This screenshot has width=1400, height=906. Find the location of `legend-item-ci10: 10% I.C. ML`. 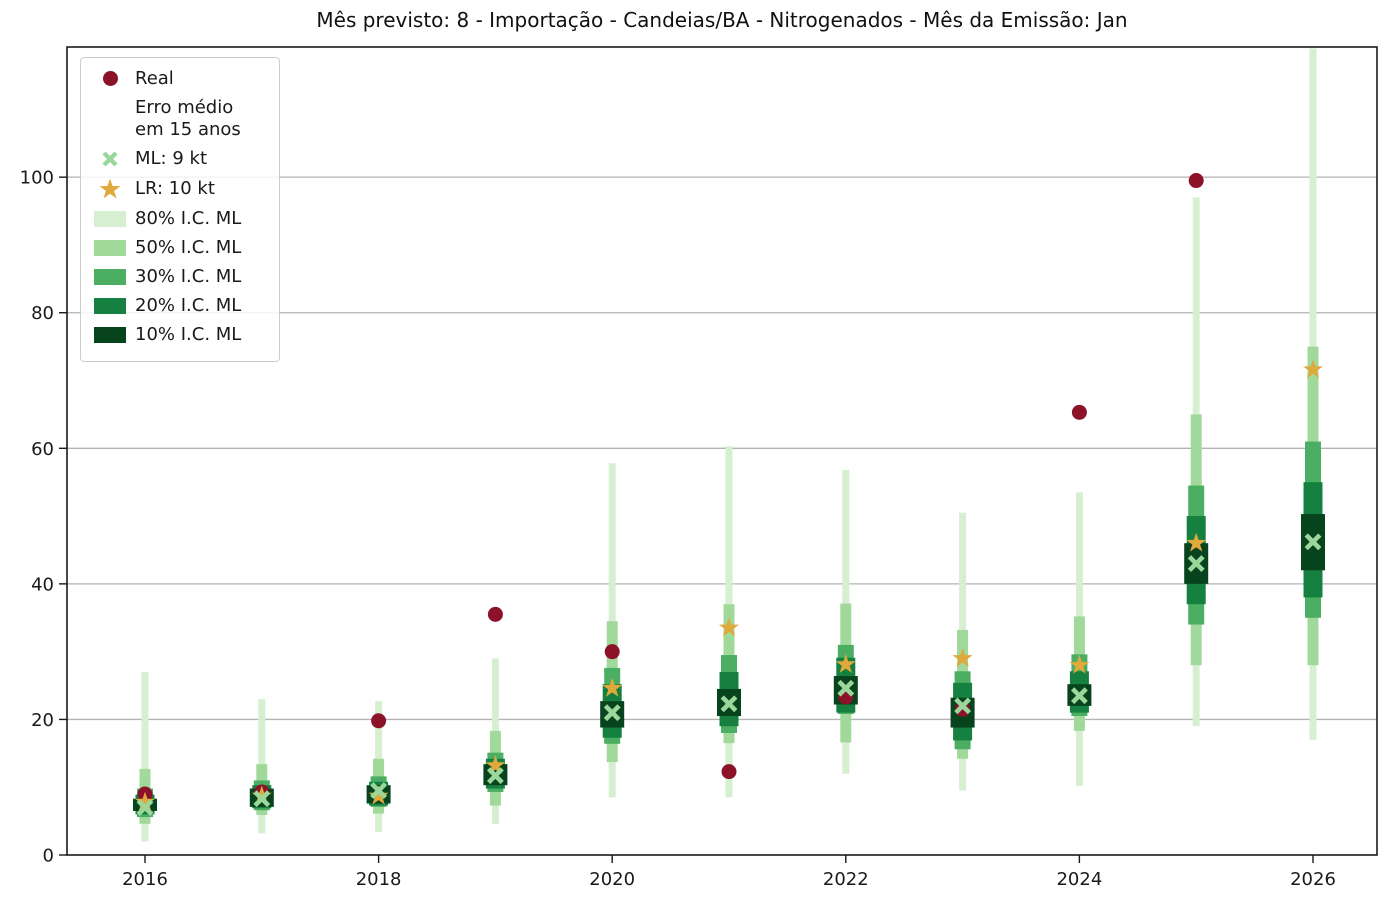

legend-item-ci10: 10% I.C. ML is located at coordinates (179, 335).